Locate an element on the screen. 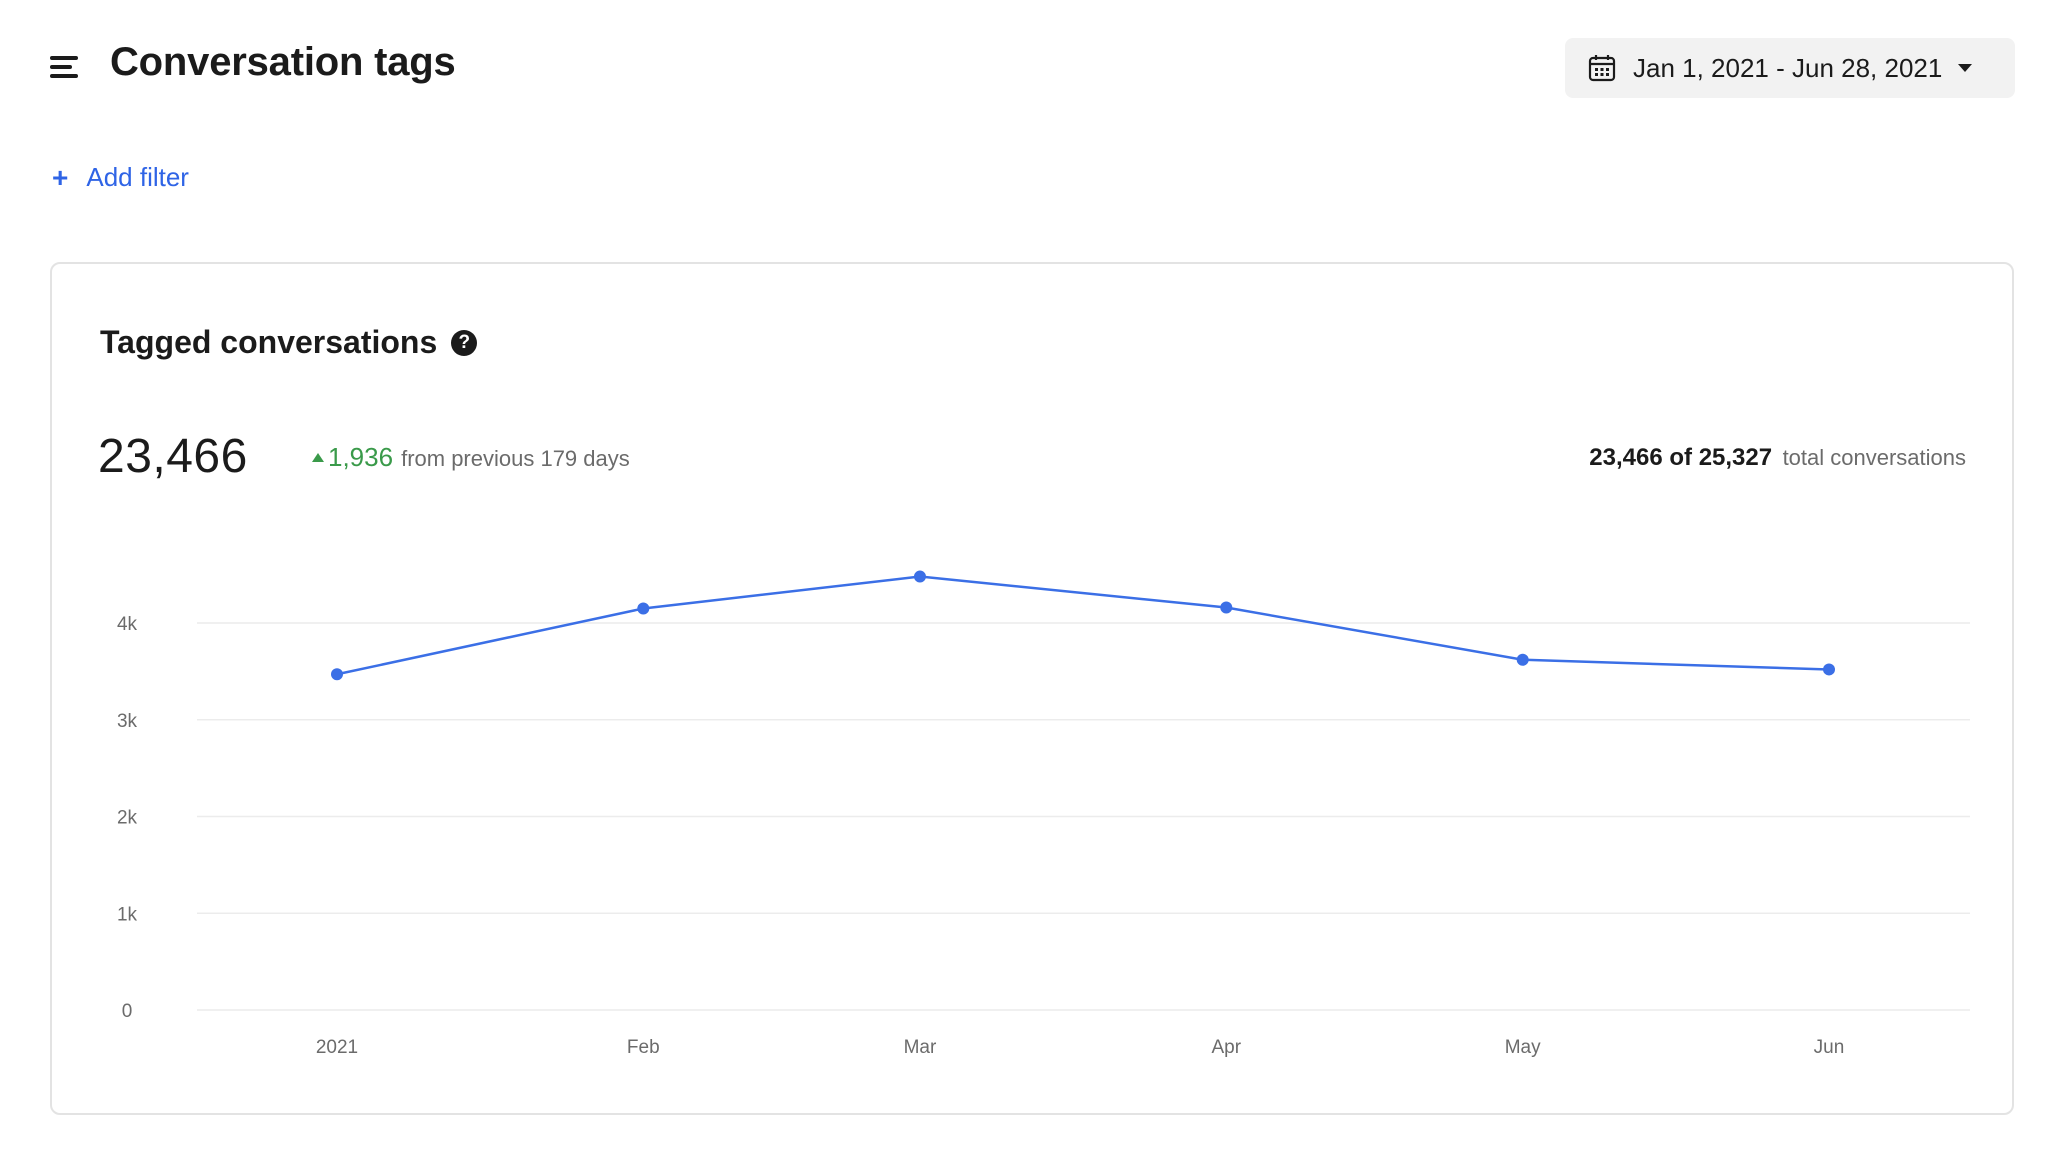 The width and height of the screenshot is (2048, 1169). delta-value: 1,936 is located at coordinates (361, 457).